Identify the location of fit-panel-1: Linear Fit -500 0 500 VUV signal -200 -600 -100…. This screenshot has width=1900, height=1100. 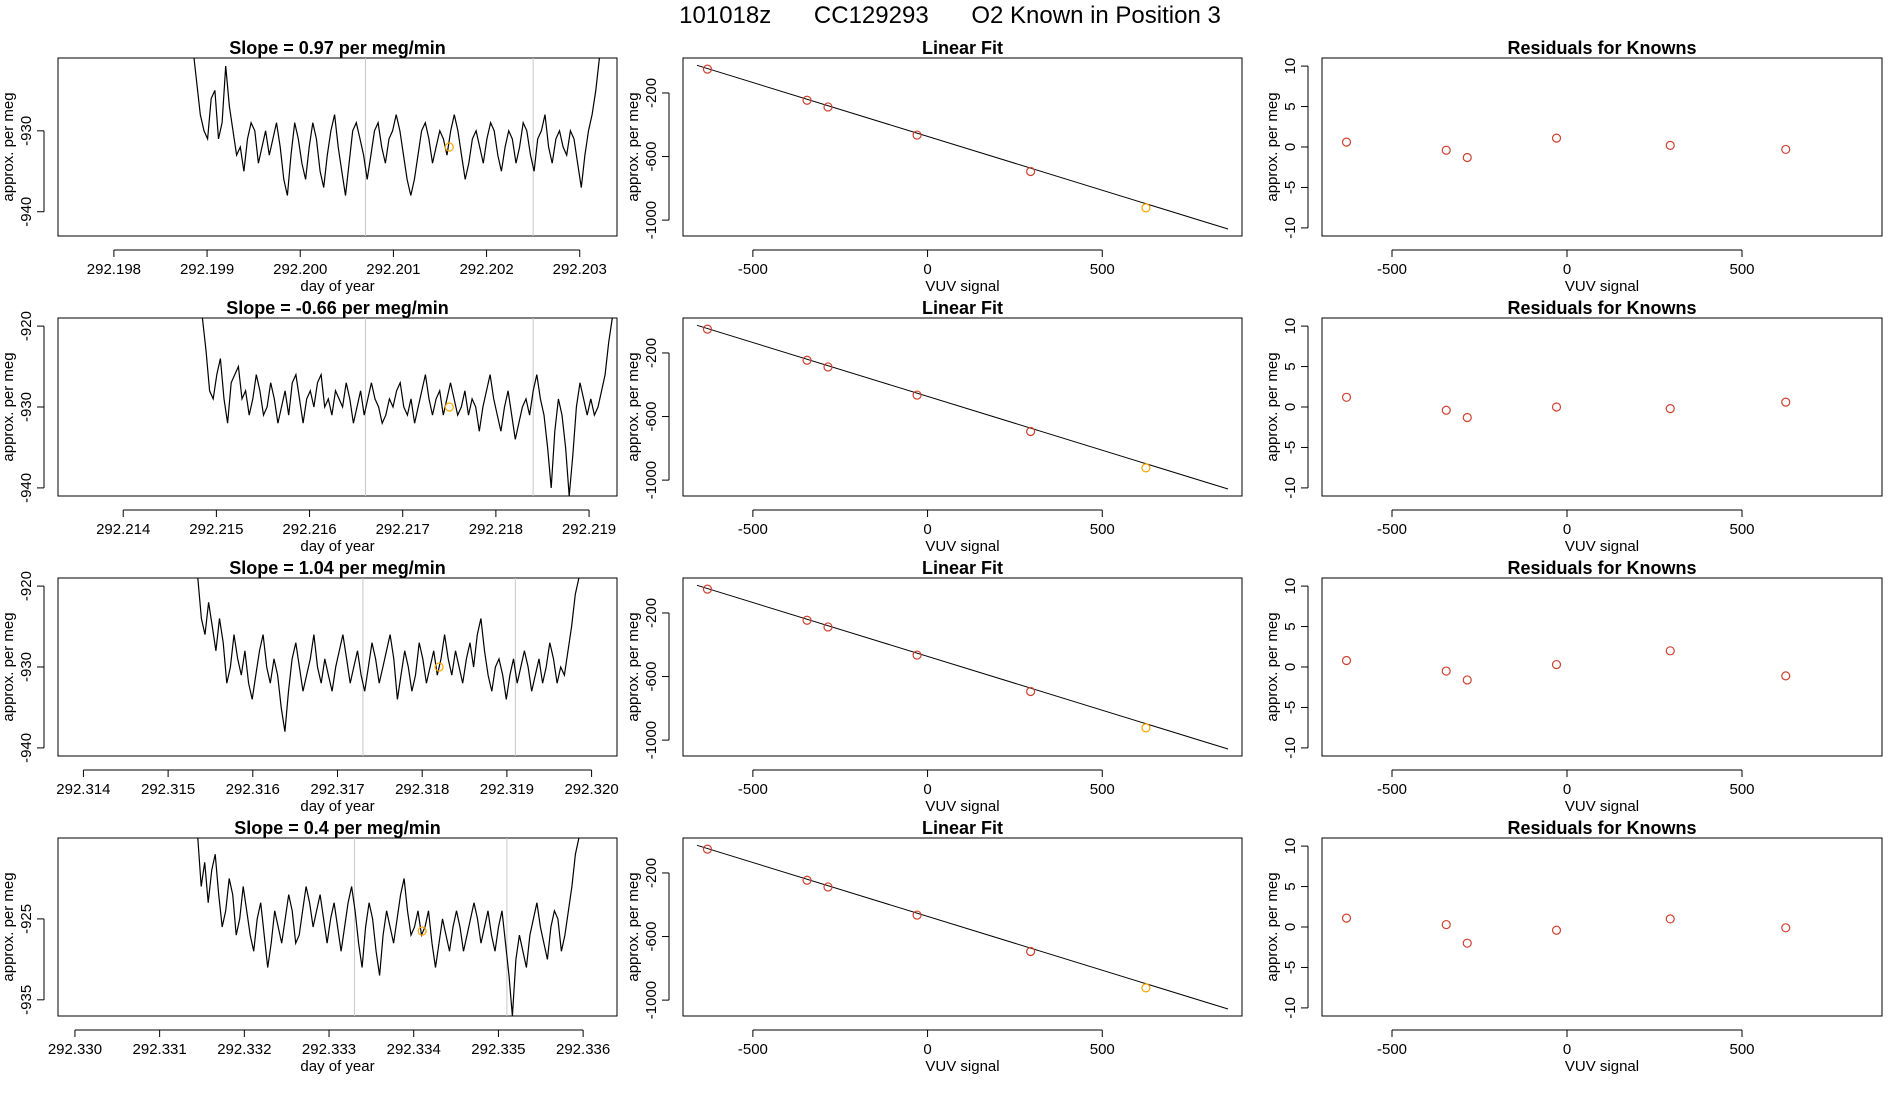
(934, 166).